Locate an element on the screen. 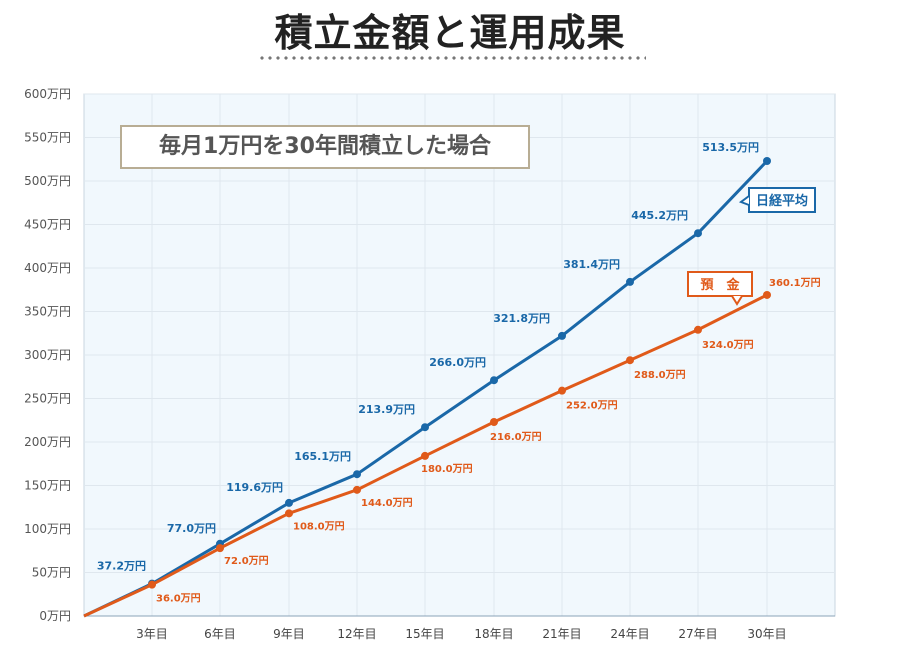  y-tick-label: 100万円 is located at coordinates (47, 529).